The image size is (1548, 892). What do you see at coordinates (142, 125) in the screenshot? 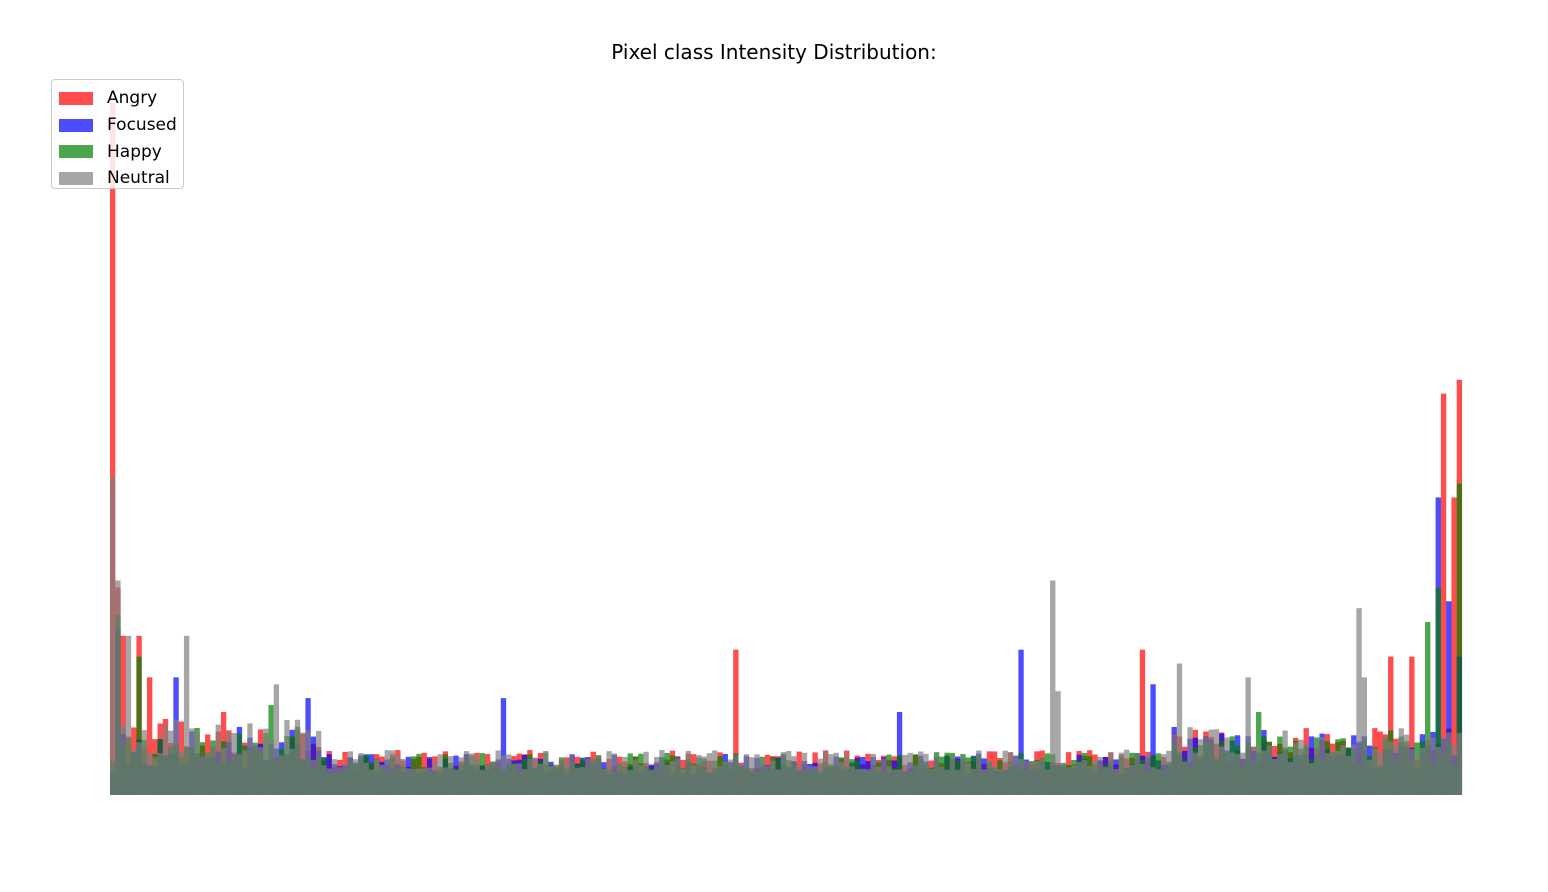
I see `legend-label: Focused` at bounding box center [142, 125].